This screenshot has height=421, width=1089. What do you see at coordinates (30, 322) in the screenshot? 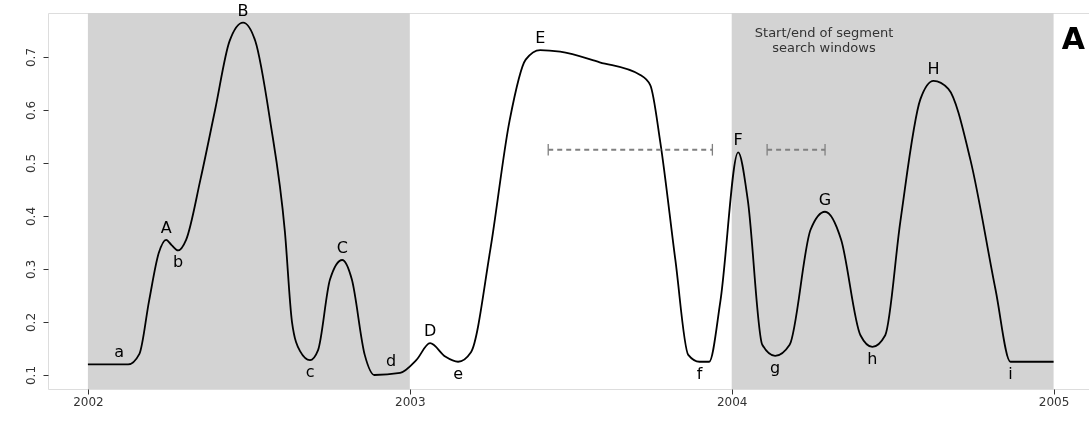
I see `y-tick-label: 0.2` at bounding box center [30, 322].